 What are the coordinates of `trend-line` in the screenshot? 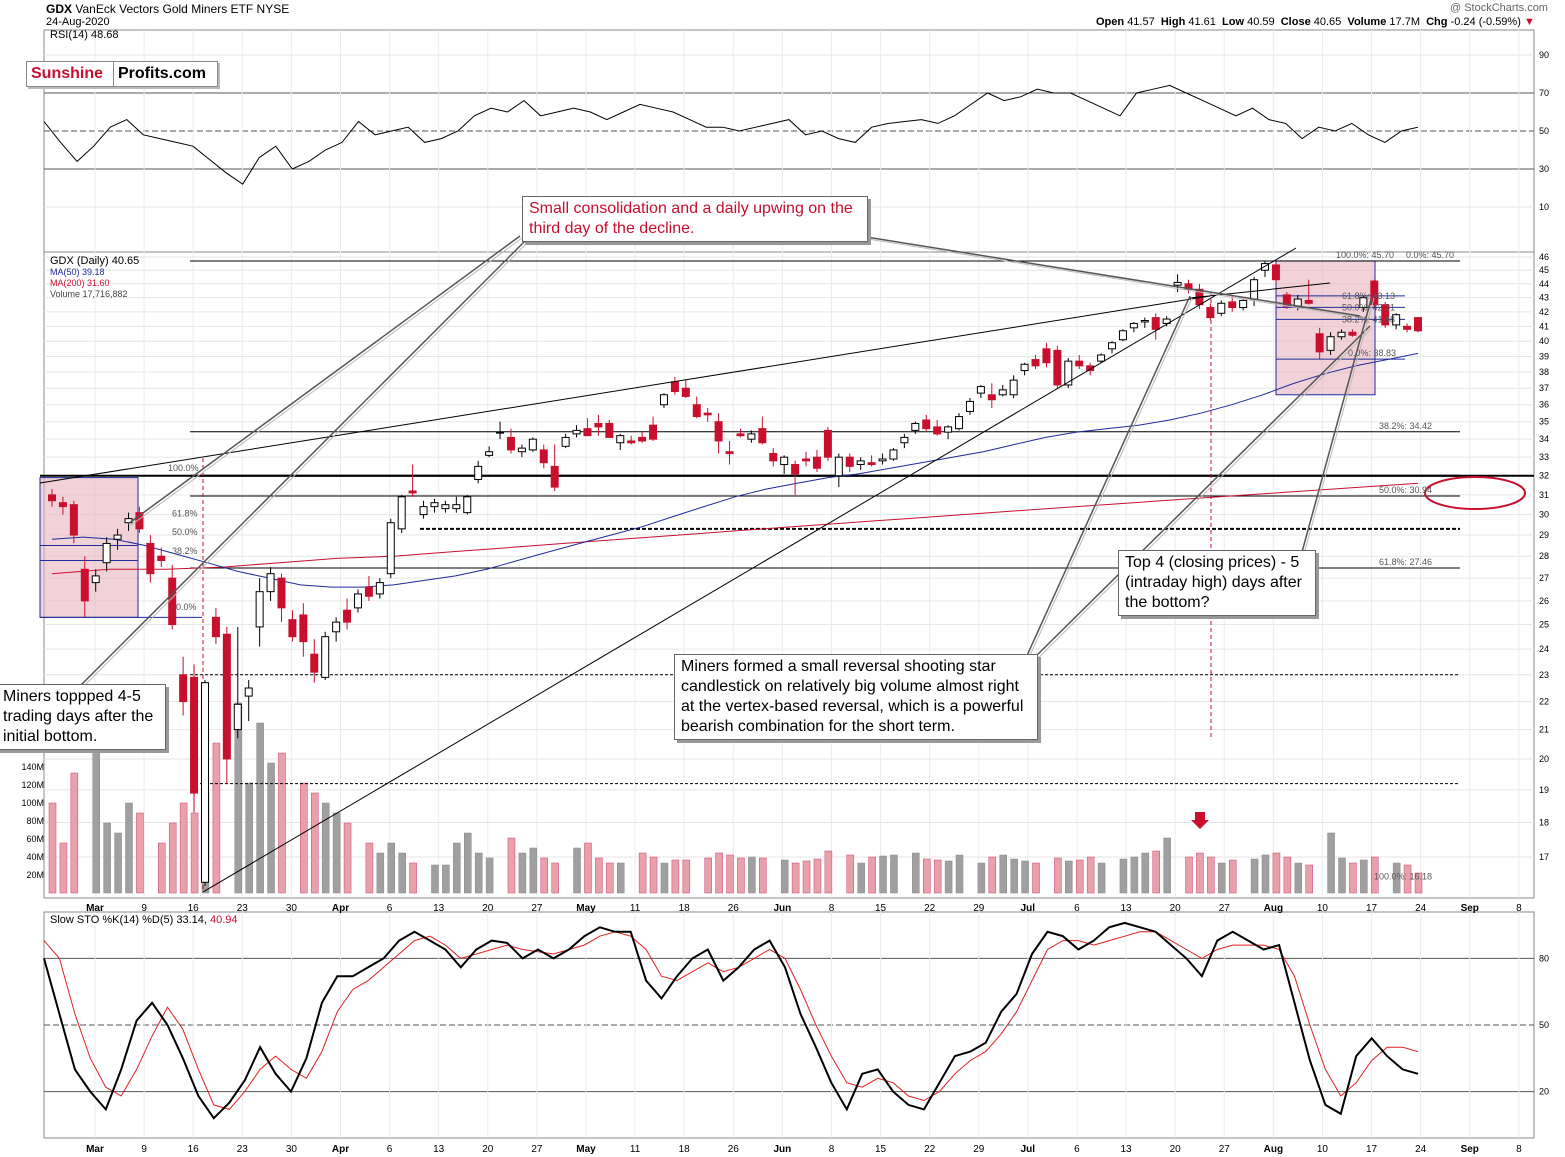 It's located at (625, 389).